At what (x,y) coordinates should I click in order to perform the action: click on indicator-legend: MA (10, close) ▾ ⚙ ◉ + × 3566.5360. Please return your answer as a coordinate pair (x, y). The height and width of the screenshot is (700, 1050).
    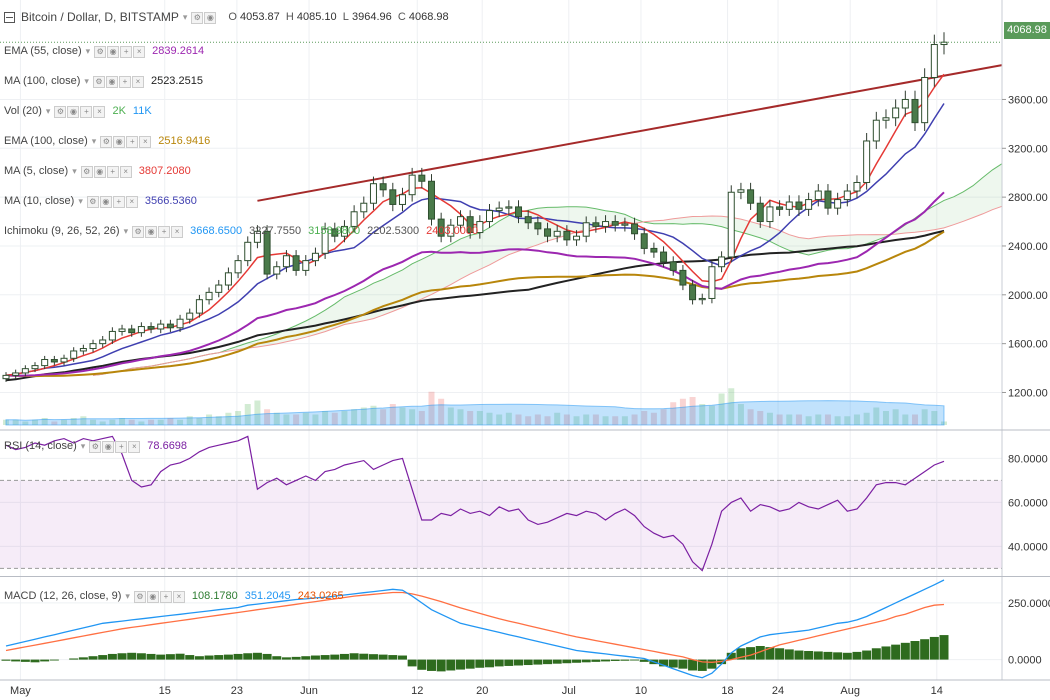
    Looking at the image, I should click on (100, 201).